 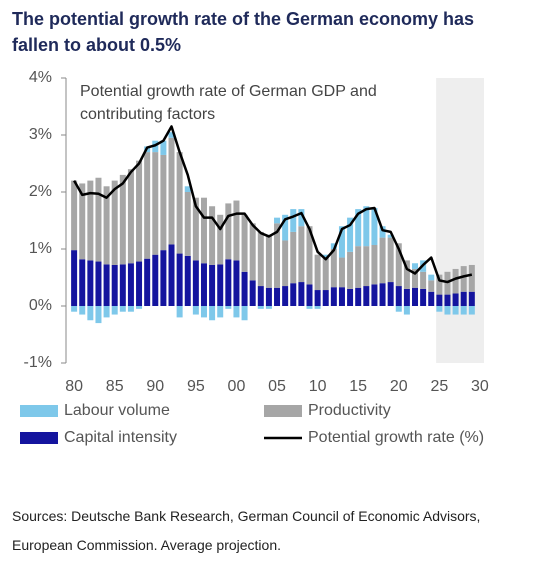 What do you see at coordinates (40, 305) in the screenshot?
I see `y-tick-label: 0%` at bounding box center [40, 305].